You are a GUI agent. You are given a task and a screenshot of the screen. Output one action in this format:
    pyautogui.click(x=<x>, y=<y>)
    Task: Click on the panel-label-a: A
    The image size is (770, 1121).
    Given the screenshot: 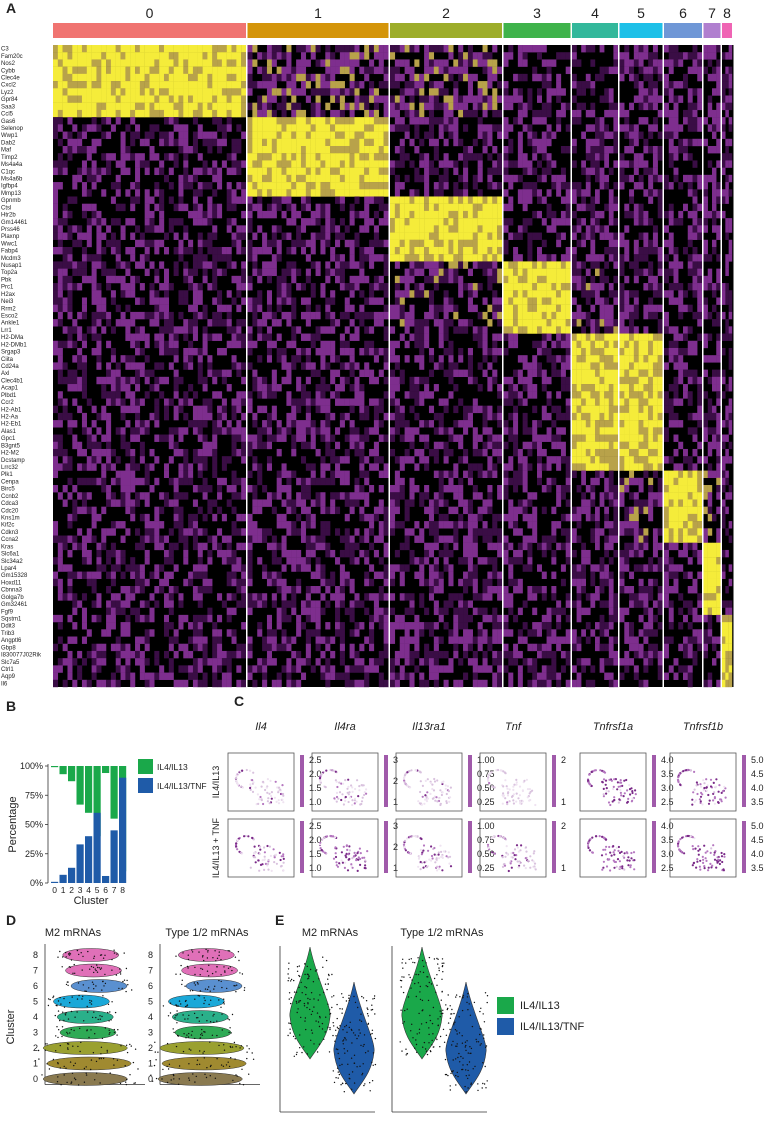 What is the action you would take?
    pyautogui.click(x=11, y=8)
    